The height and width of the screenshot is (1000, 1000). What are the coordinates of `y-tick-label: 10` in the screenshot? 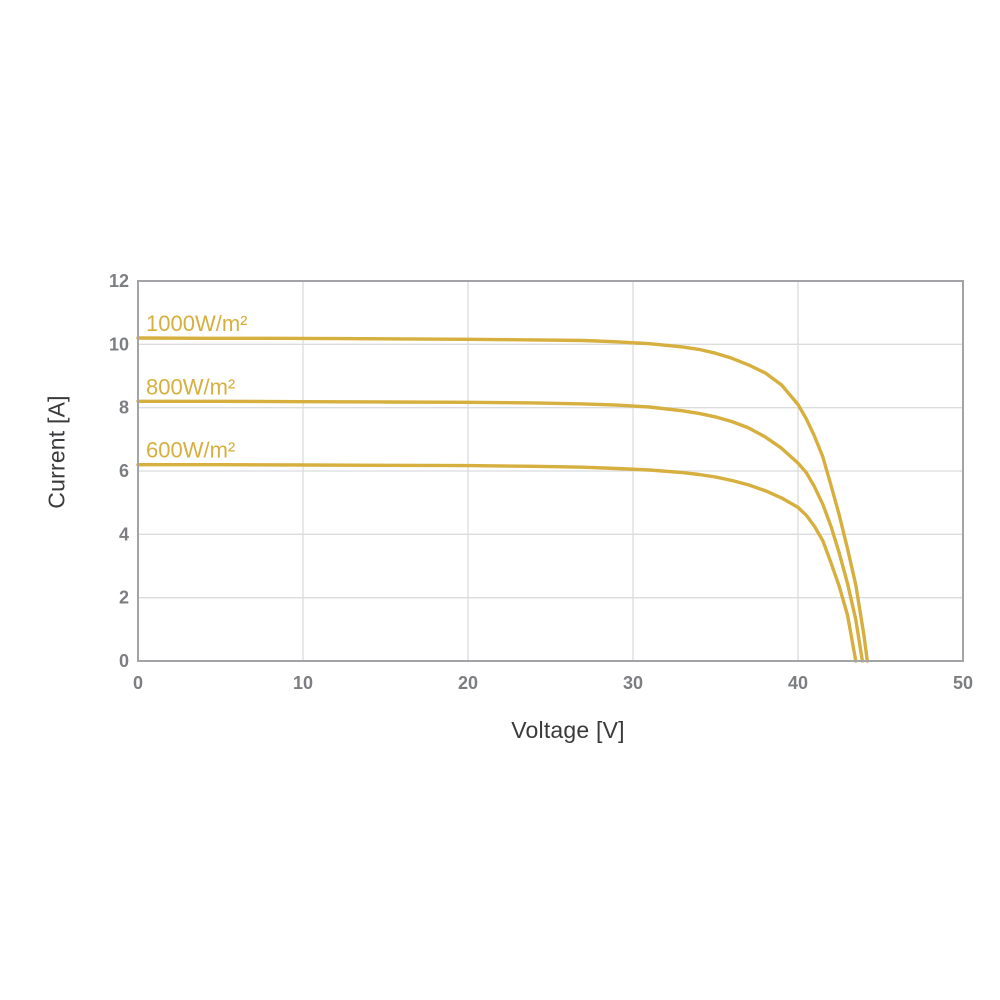 It's located at (119, 344).